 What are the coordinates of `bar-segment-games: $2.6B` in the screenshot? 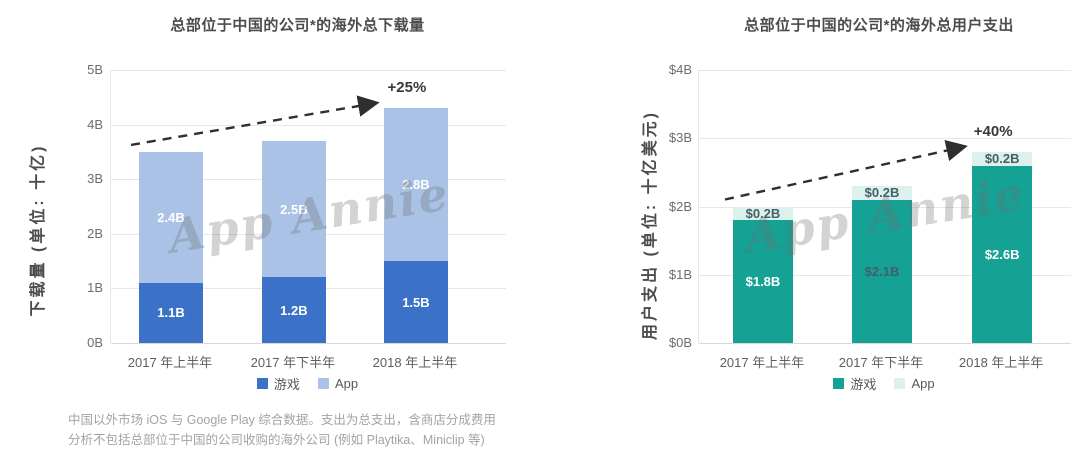 It's located at (1002, 254).